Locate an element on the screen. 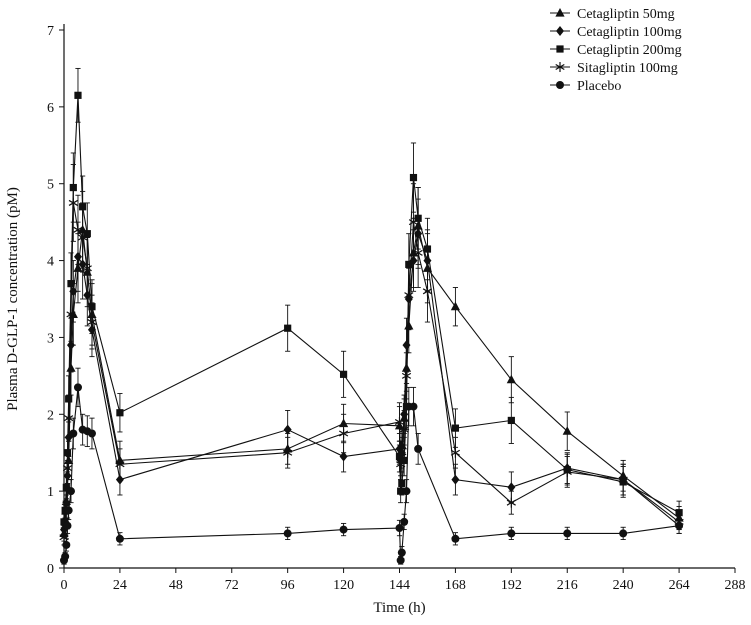  x-tick-label: 288 is located at coordinates (735, 585).